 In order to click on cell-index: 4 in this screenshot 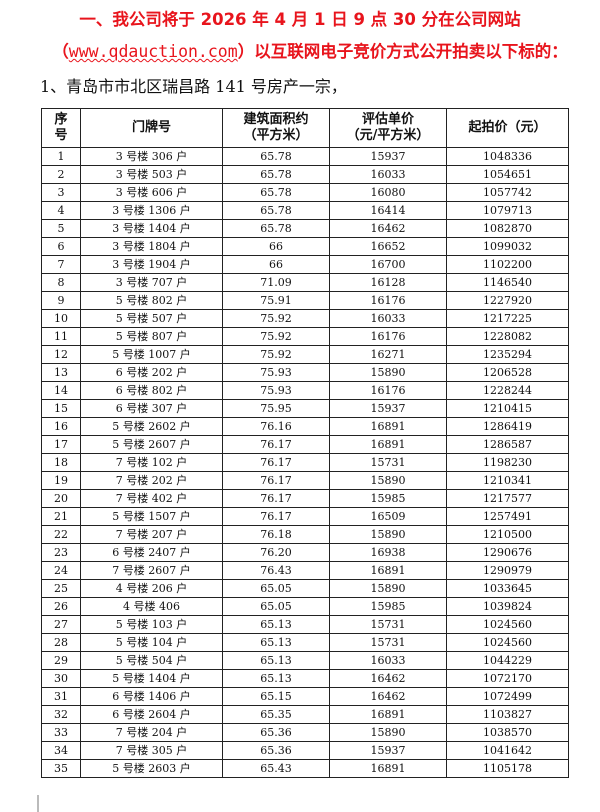, I will do `click(61, 210)`.